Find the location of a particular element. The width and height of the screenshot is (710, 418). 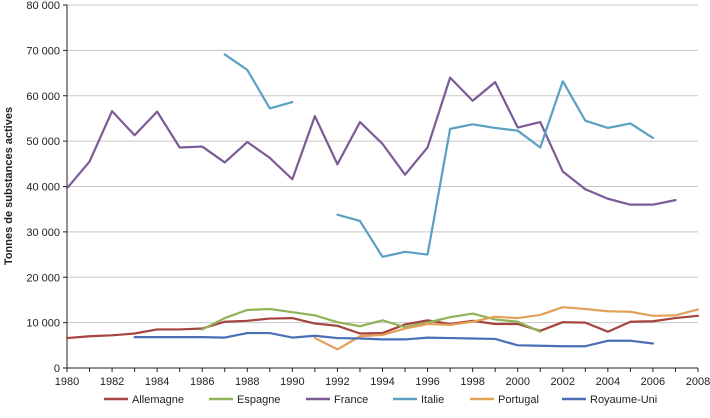

x-tick-label: 2008 is located at coordinates (698, 382).